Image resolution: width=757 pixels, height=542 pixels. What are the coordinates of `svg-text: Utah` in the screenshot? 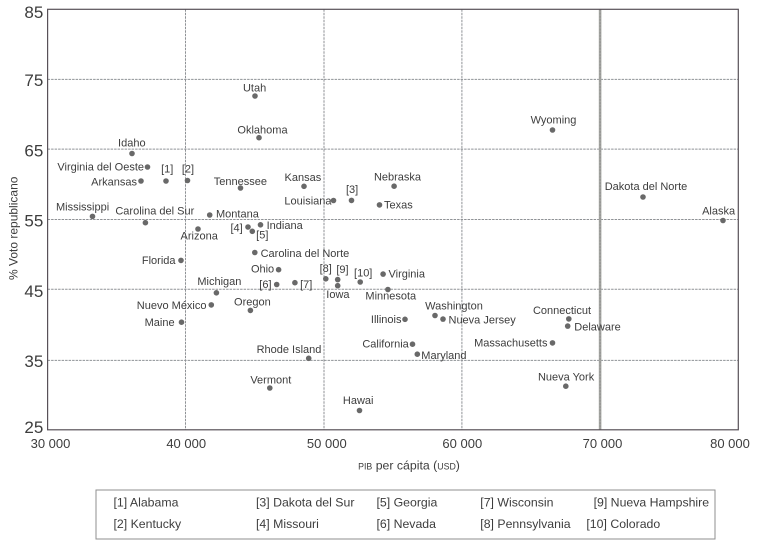 It's located at (254, 89).